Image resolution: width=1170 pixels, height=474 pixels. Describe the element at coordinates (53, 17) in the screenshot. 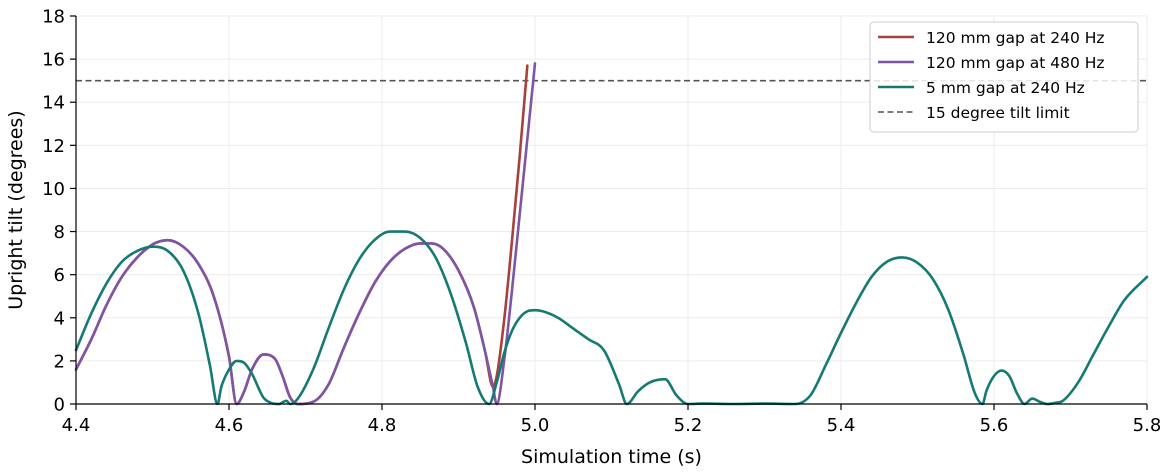

I see `y-tick-label: 18` at that location.